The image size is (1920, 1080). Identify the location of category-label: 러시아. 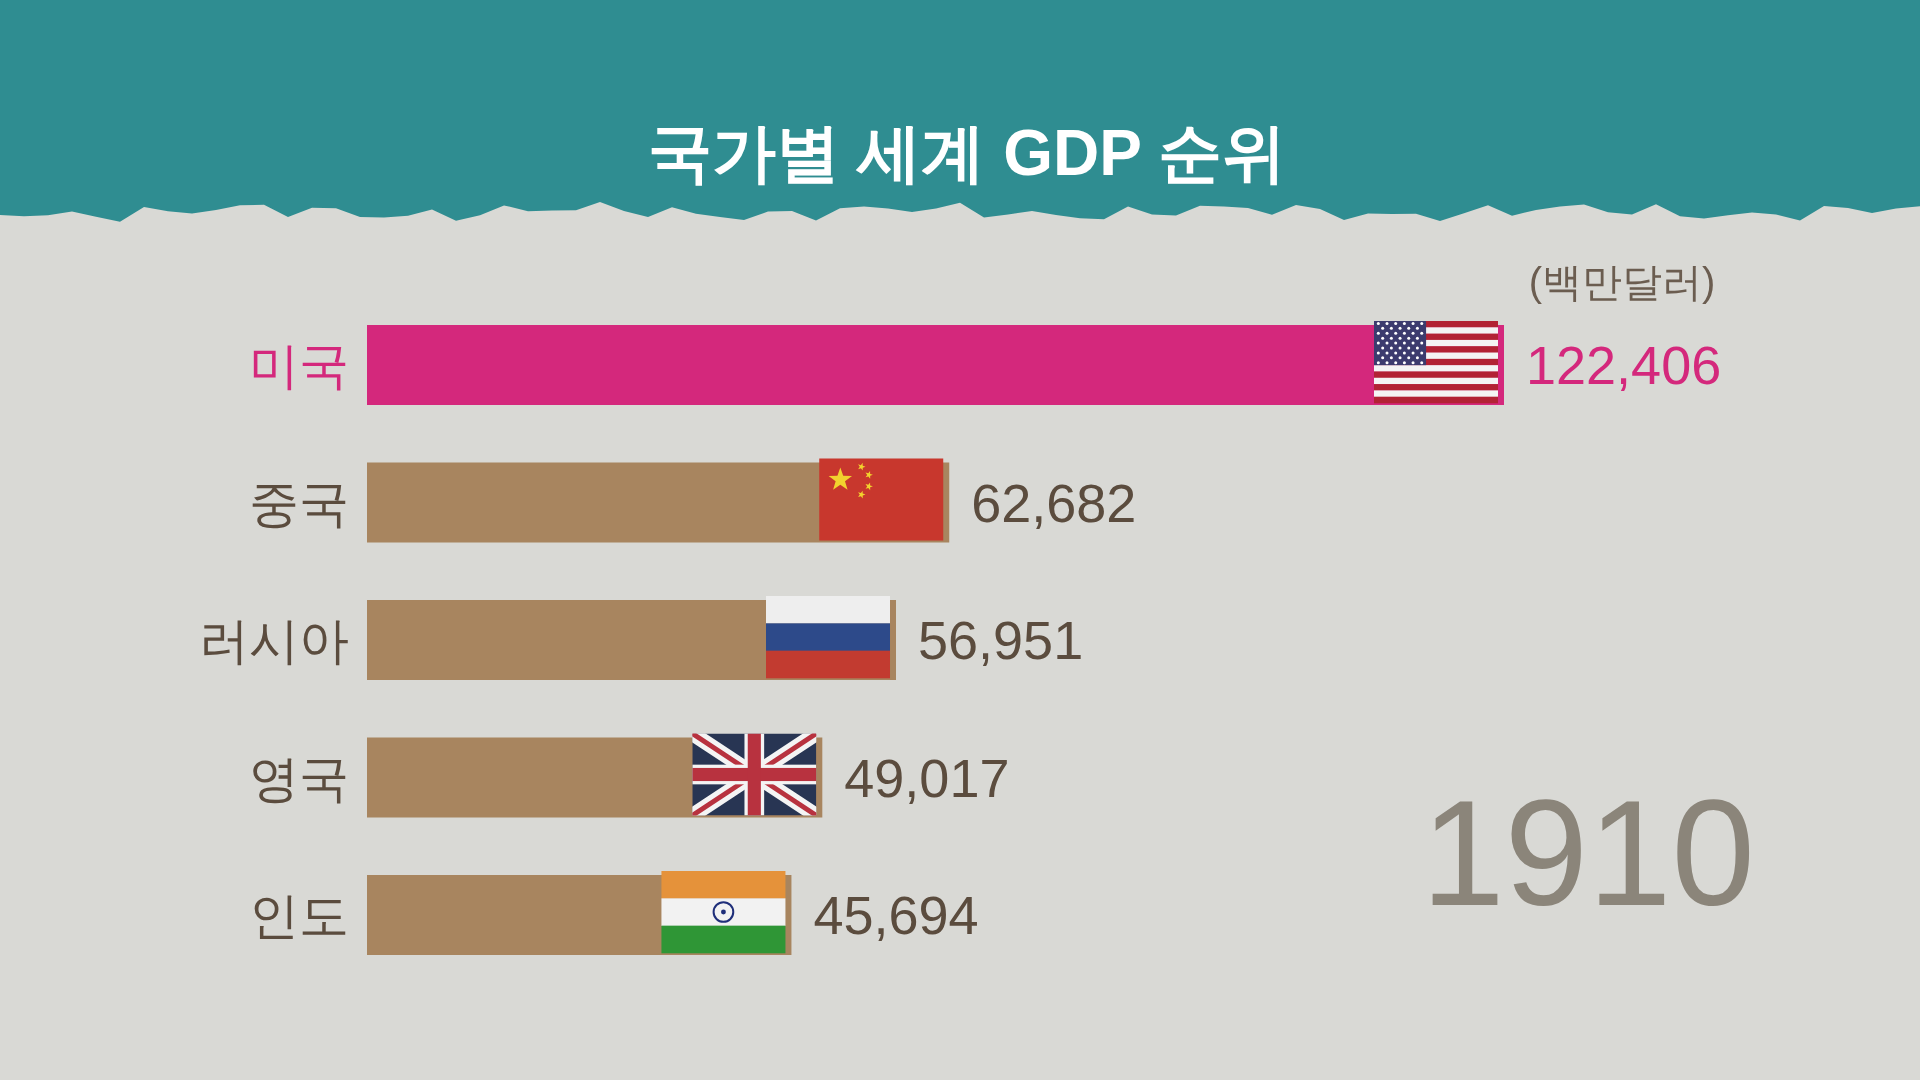
(274, 641).